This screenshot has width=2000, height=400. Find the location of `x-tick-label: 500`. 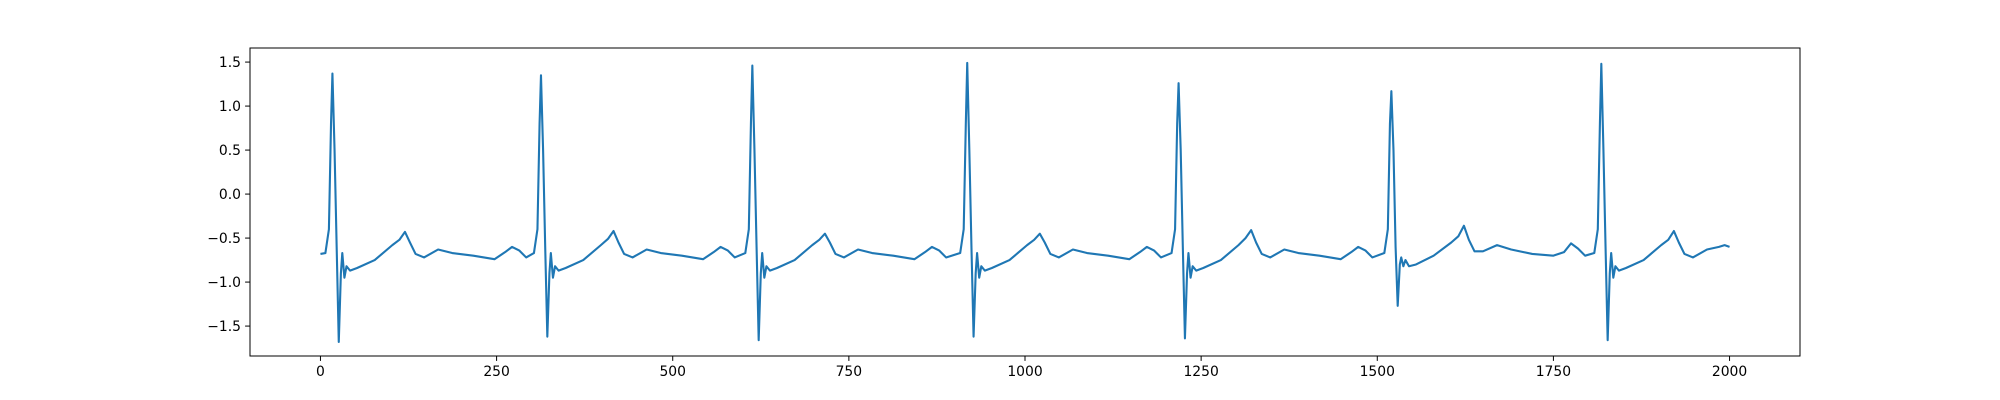

x-tick-label: 500 is located at coordinates (672, 372).